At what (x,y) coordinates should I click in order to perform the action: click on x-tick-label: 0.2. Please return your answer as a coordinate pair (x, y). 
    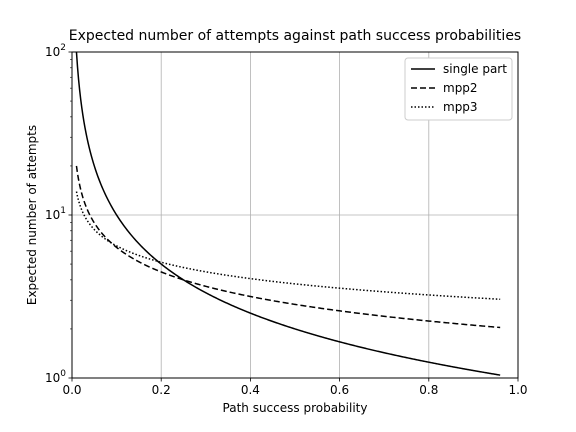
    Looking at the image, I should click on (161, 390).